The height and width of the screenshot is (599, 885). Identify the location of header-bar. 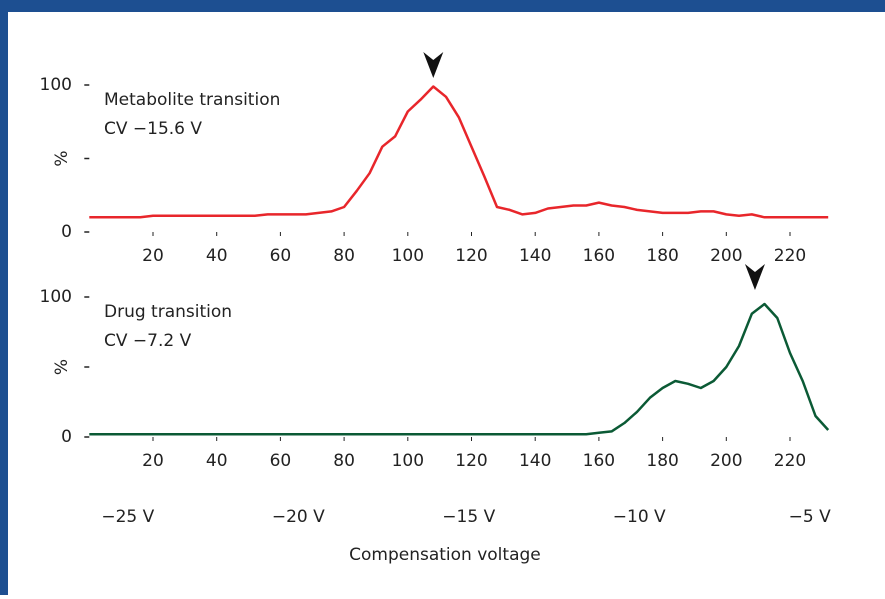
(442, 6).